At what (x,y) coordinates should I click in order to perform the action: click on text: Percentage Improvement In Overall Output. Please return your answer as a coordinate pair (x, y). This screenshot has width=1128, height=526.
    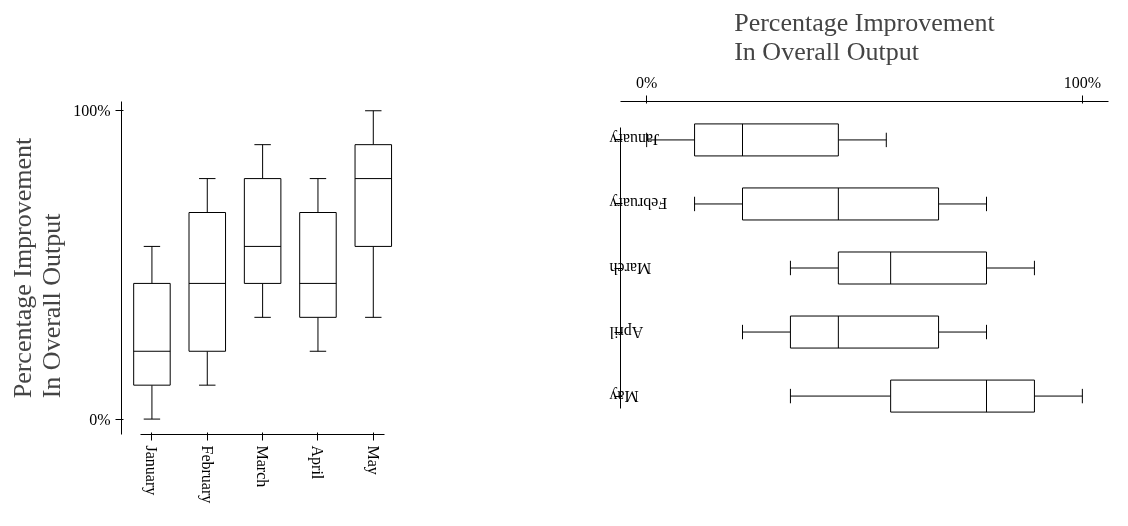
    Looking at the image, I should click on (36, 267).